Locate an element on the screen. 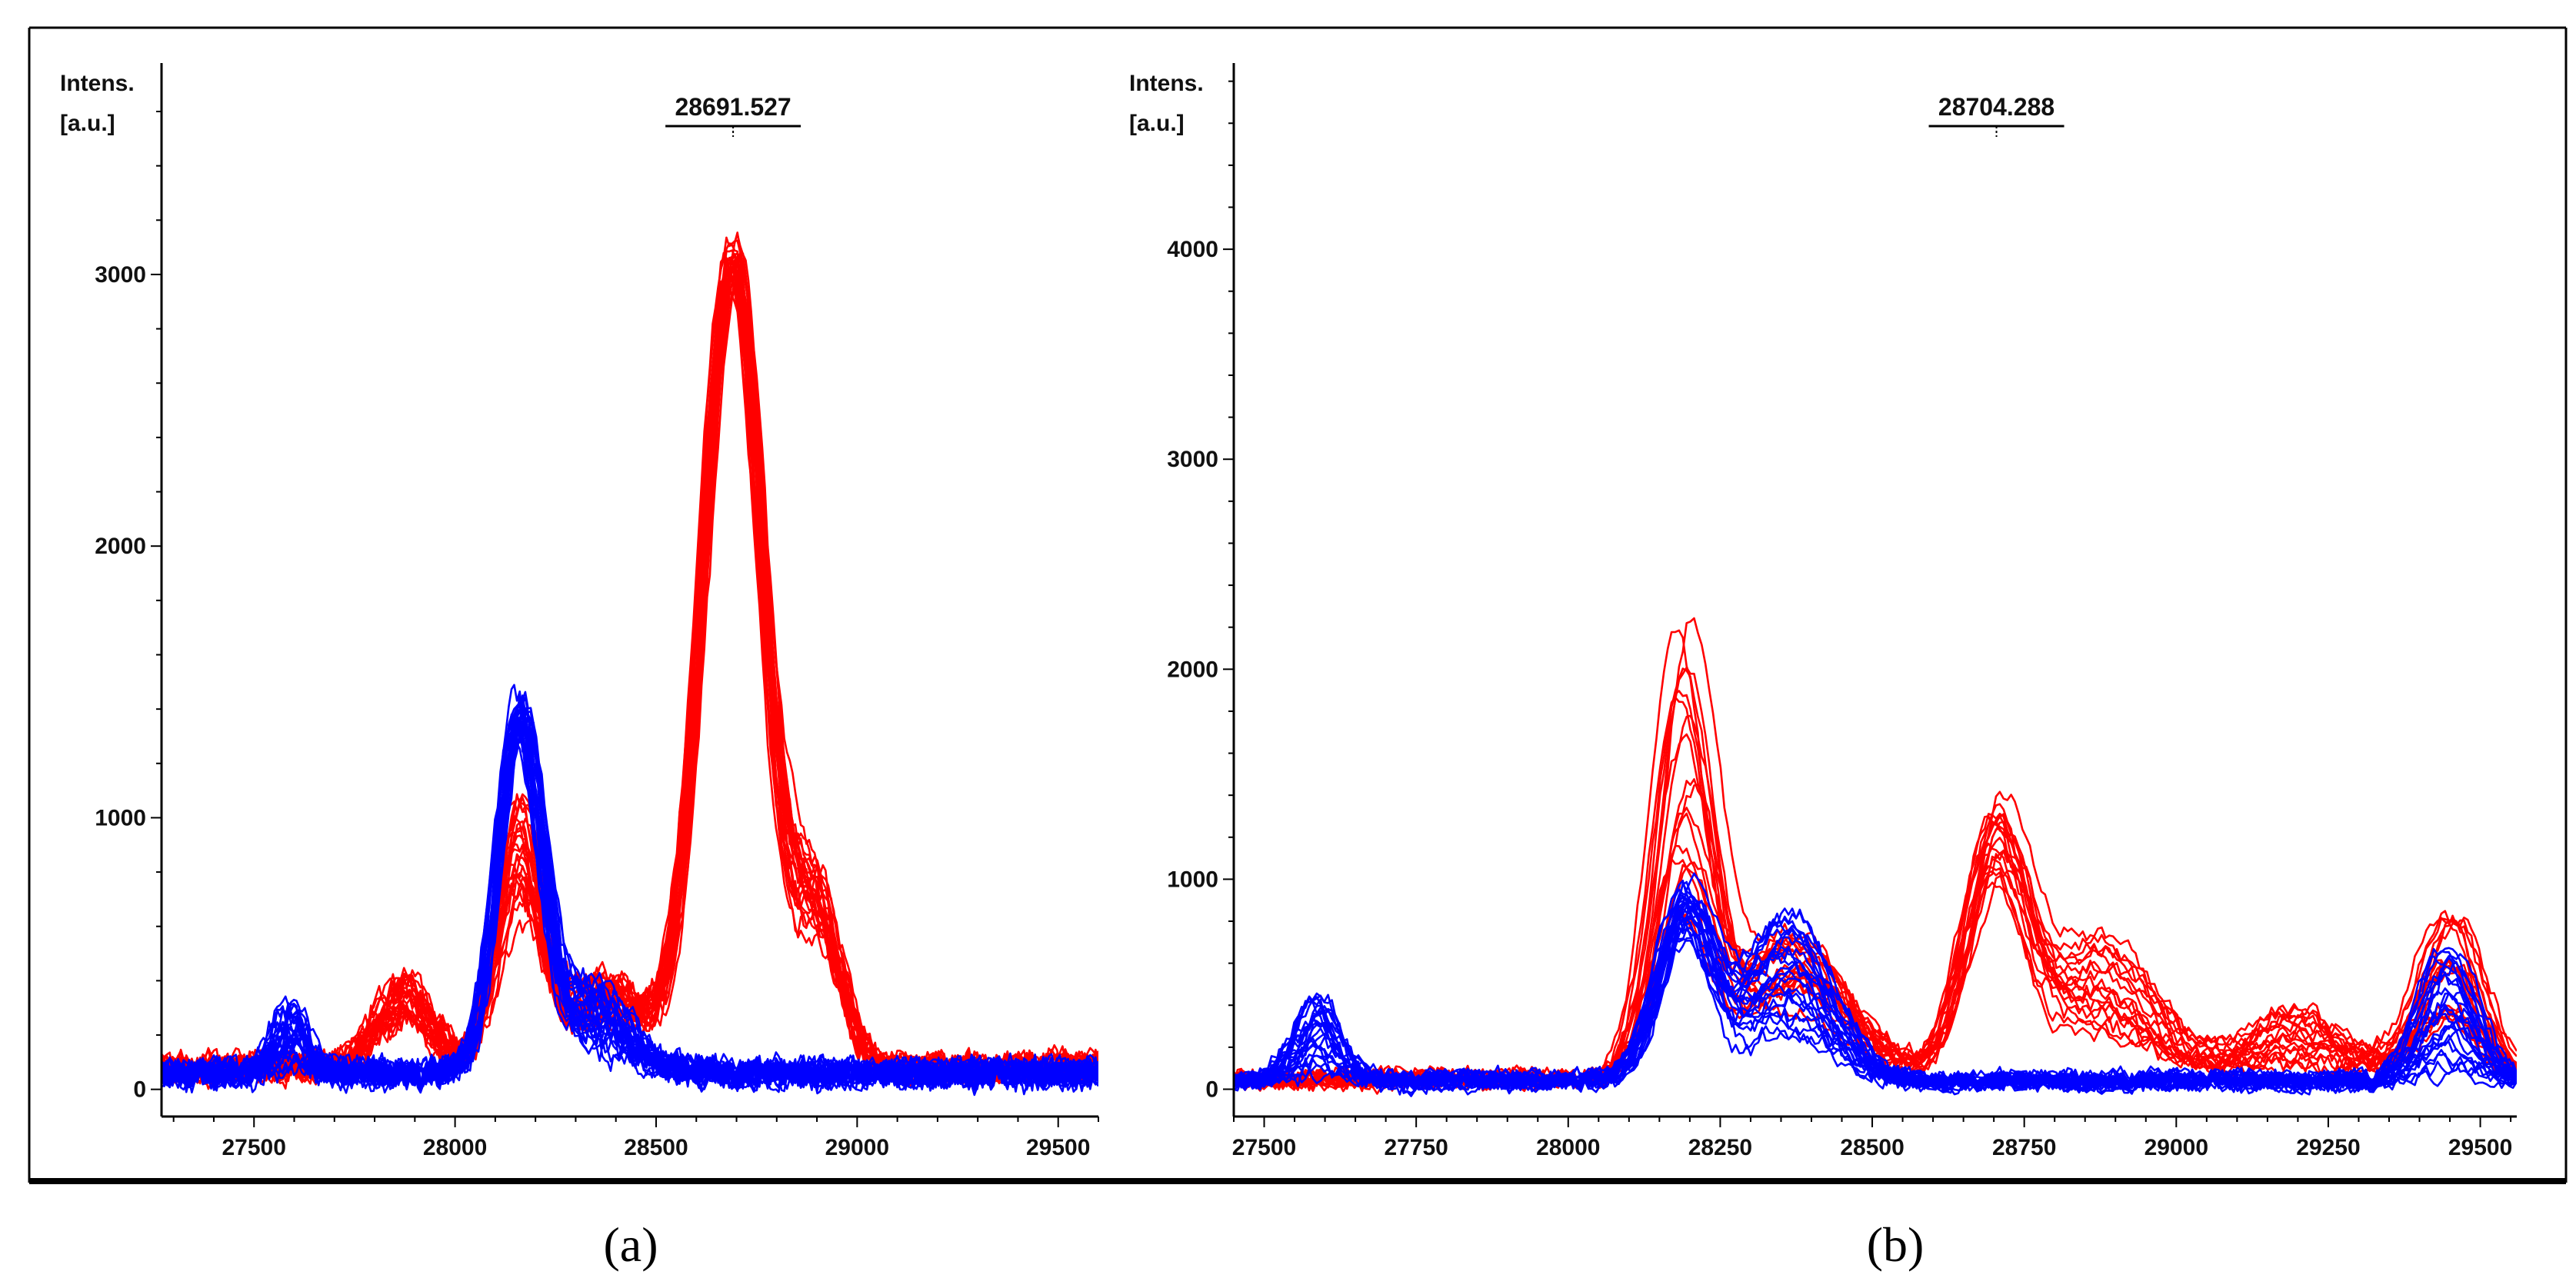 The image size is (2576, 1288). panel-a-peak-label: 28691.527 is located at coordinates (733, 107).